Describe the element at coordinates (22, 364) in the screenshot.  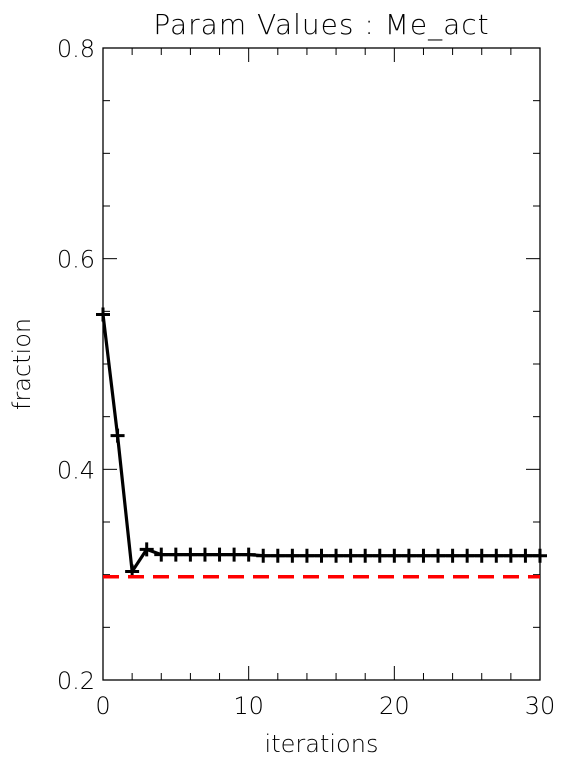
I see `y-axis-label: fraction` at that location.